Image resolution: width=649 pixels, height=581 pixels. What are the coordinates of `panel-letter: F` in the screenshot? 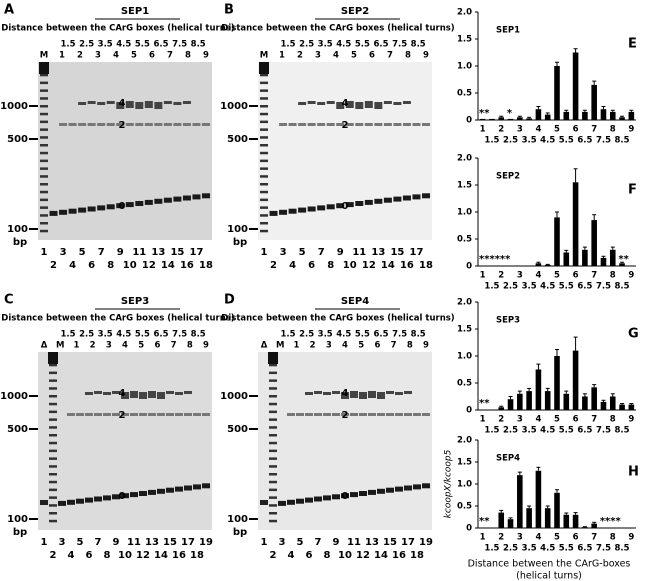 It's located at (632, 190).